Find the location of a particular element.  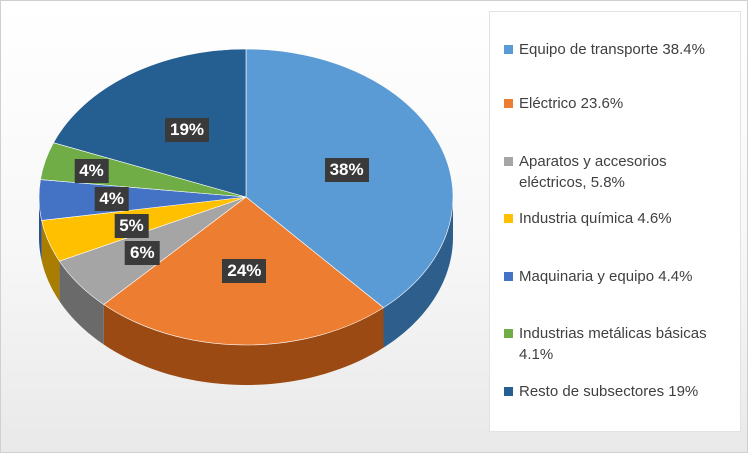

data-label: 19% is located at coordinates (187, 129).